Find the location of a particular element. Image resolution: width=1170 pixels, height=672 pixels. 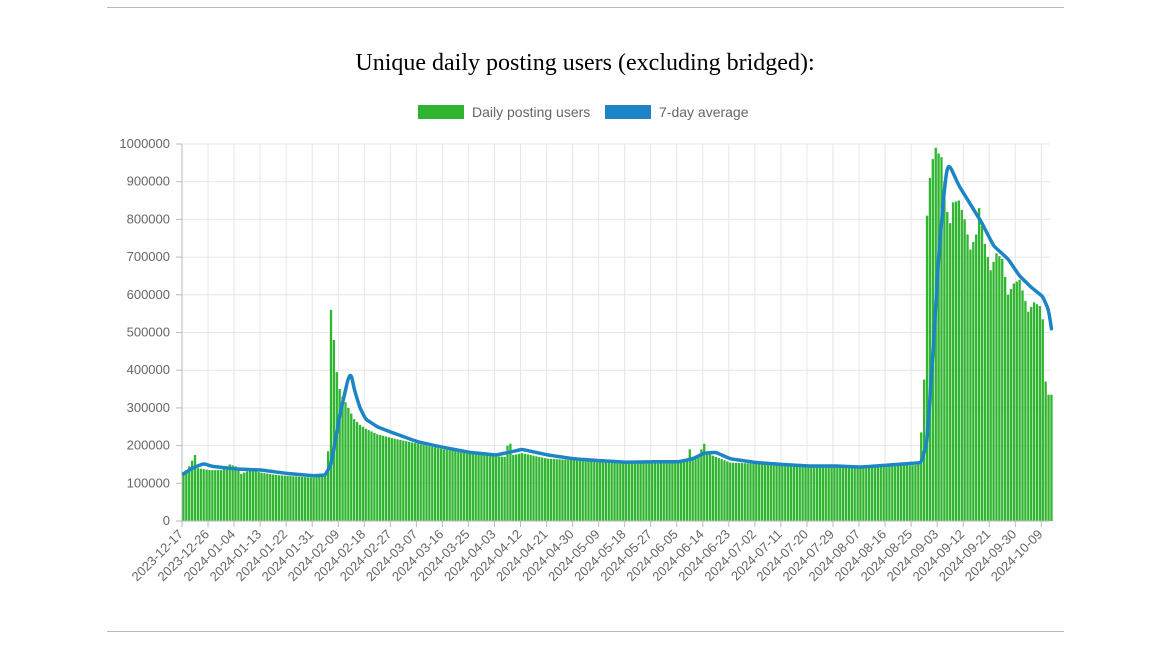

legend-label-7-day-average: 7-day average is located at coordinates (704, 112).